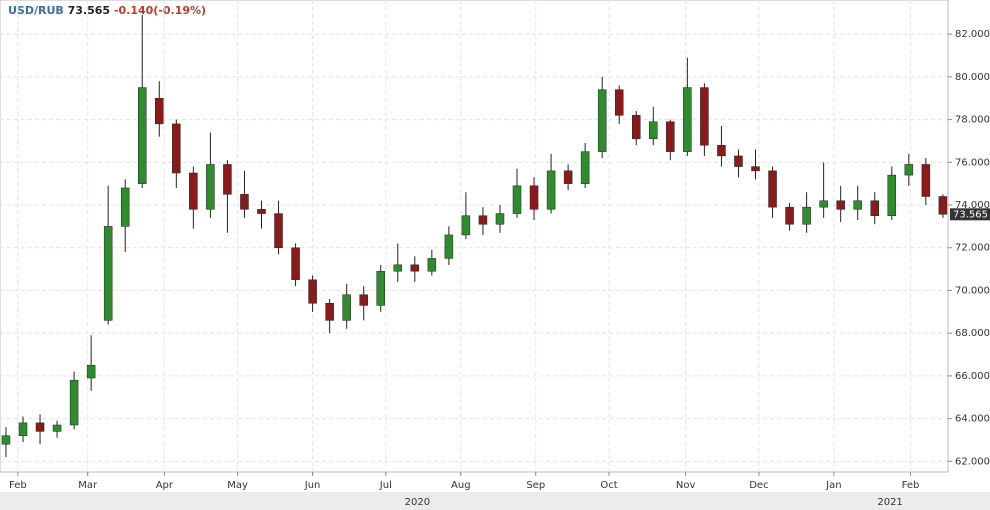  Describe the element at coordinates (972, 290) in the screenshot. I see `y-tick-label: 70.000` at that location.